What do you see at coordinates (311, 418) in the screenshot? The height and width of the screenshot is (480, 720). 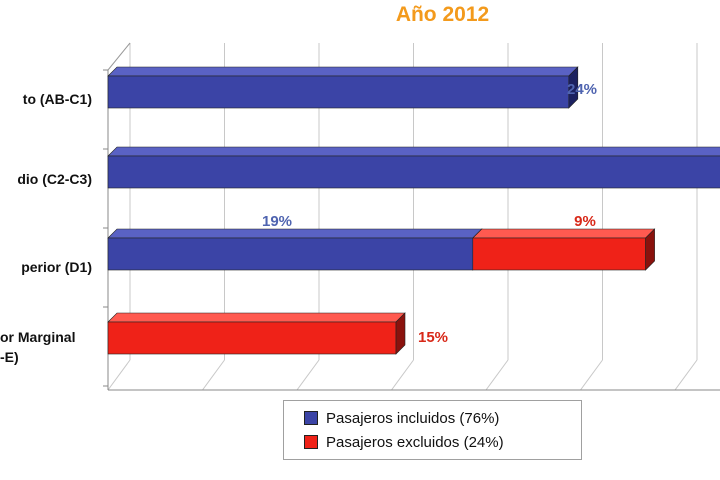 I see `legend-swatch-incluidos` at bounding box center [311, 418].